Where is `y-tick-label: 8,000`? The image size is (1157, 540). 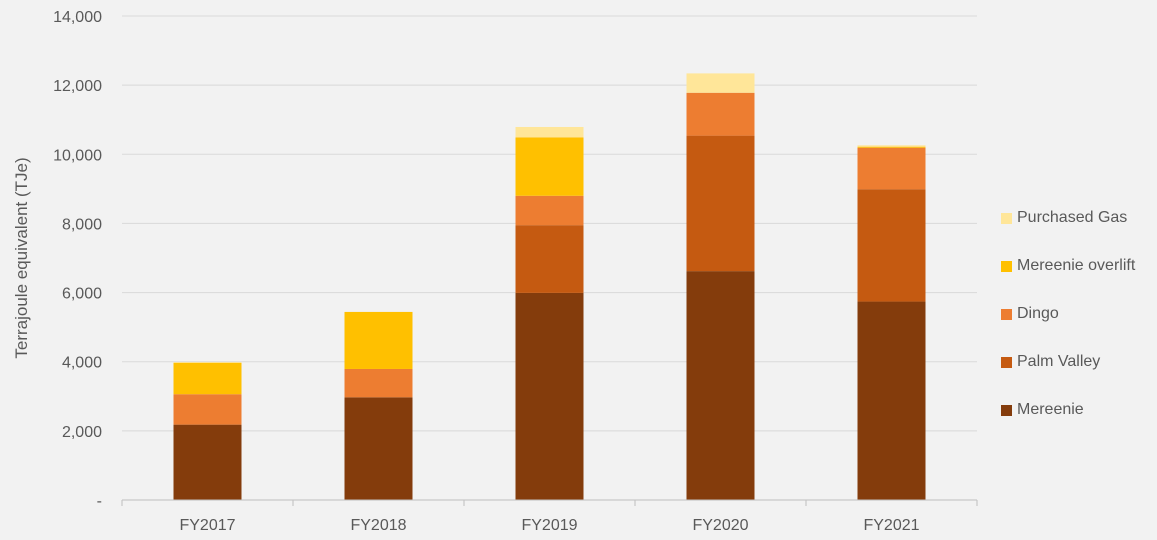
y-tick-label: 8,000 is located at coordinates (82, 224).